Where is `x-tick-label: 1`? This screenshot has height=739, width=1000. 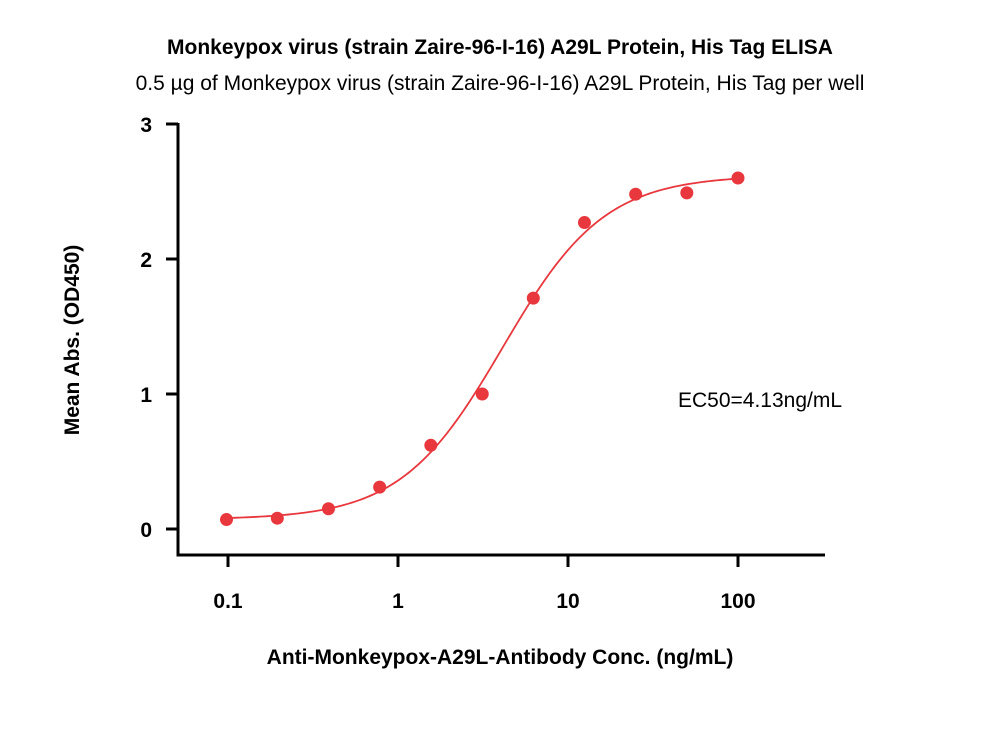
x-tick-label: 1 is located at coordinates (398, 601).